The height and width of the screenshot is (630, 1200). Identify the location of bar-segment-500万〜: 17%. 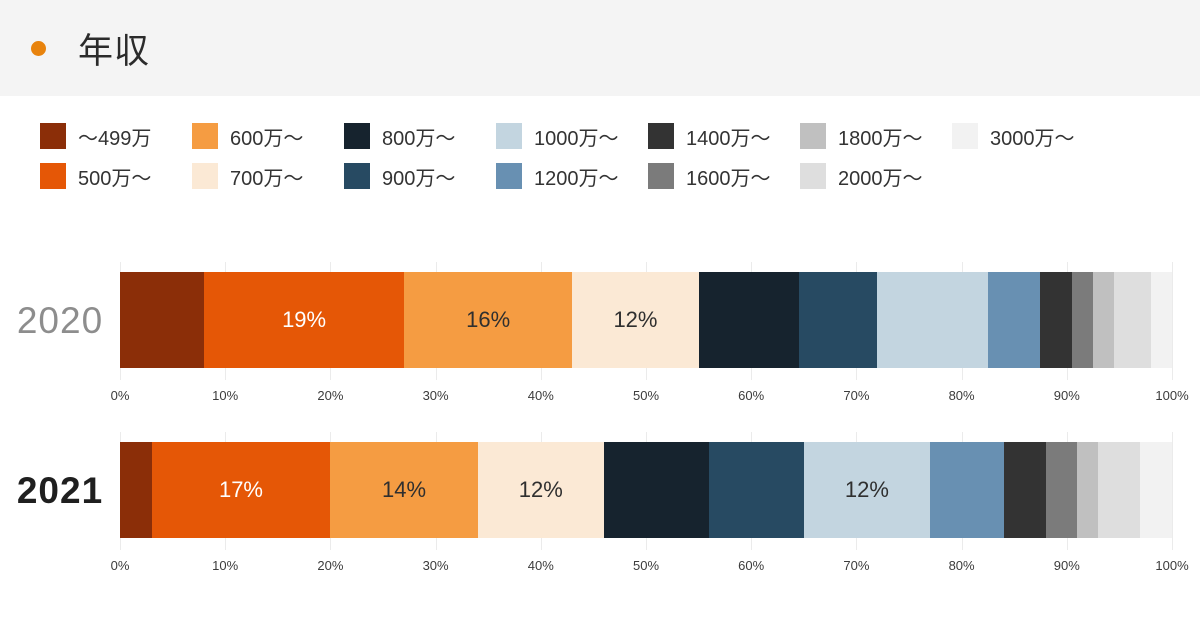
(241, 490).